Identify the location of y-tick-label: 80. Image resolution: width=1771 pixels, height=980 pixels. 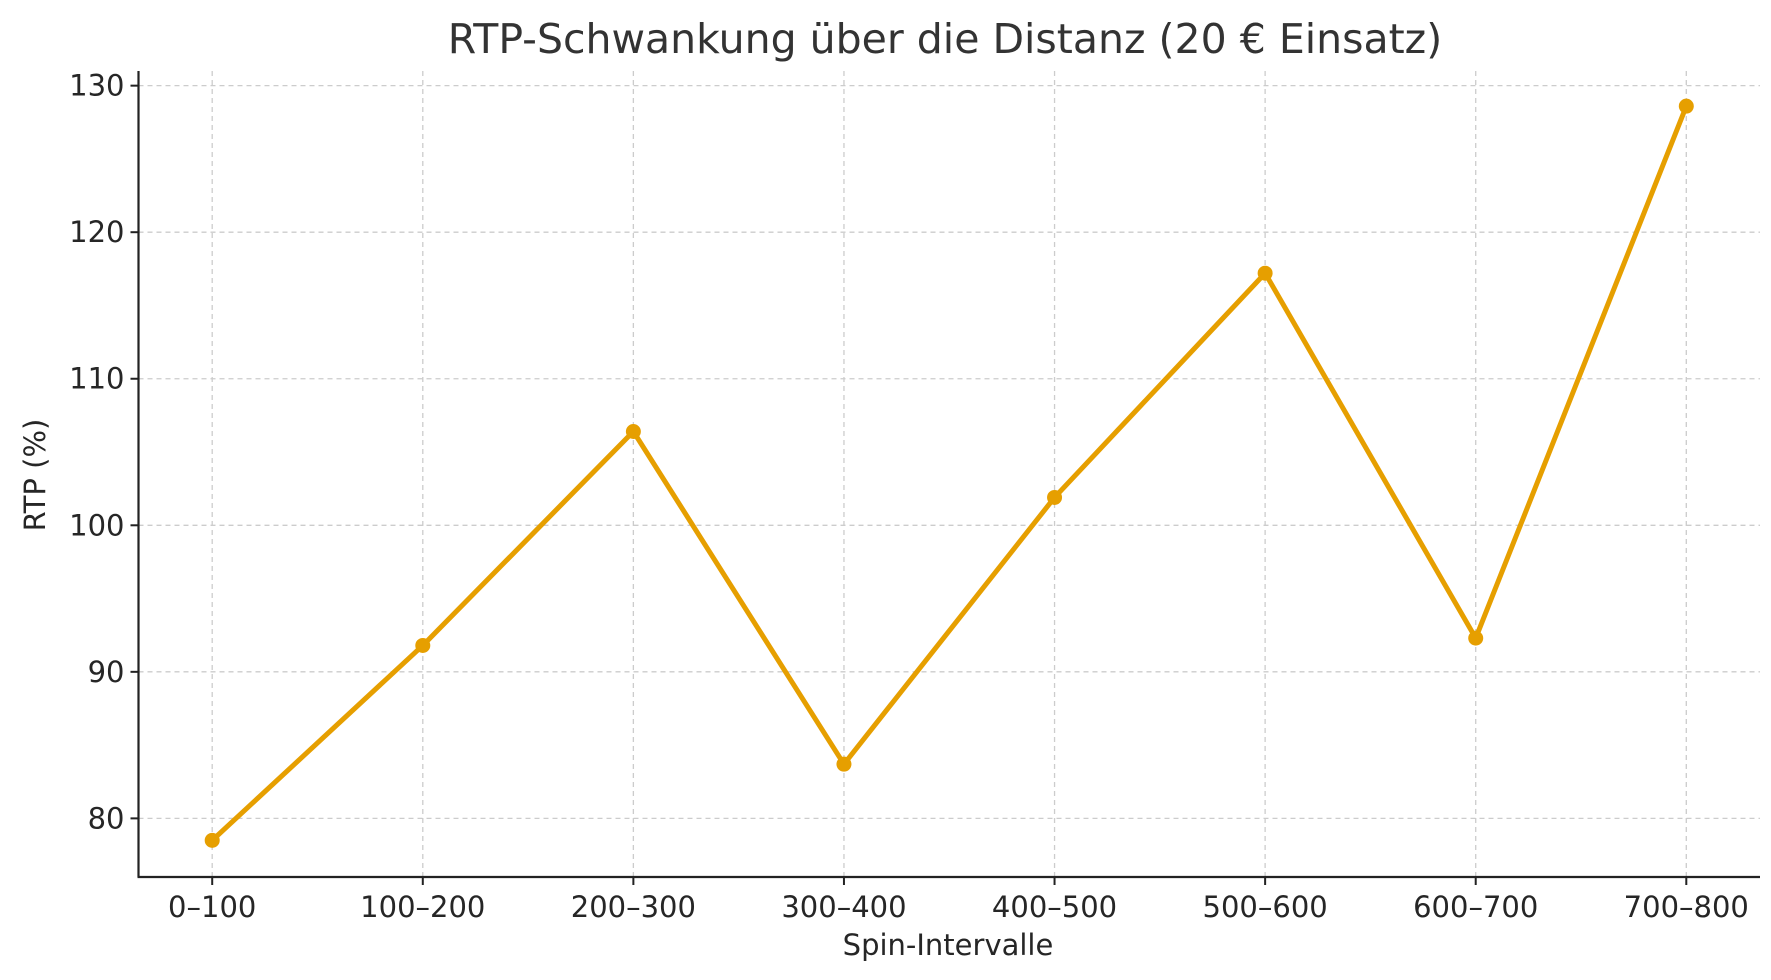
(106, 818).